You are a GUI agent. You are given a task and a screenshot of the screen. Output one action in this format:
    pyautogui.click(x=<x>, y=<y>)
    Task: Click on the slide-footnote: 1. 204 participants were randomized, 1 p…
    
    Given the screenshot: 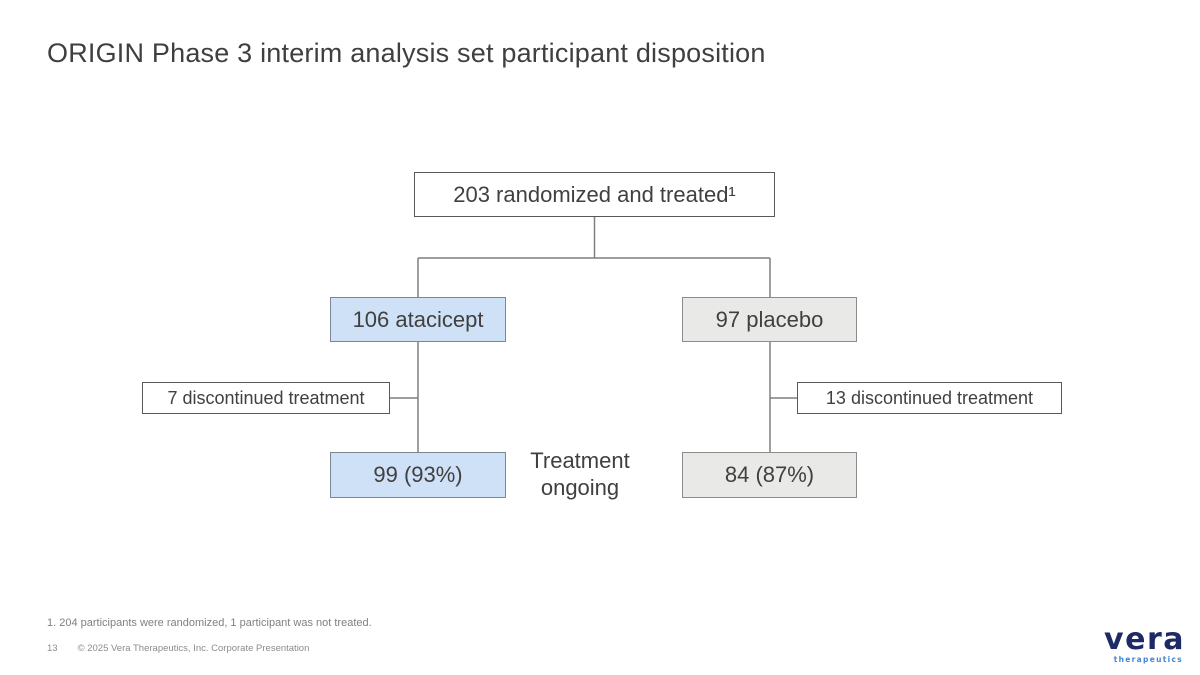 What is the action you would take?
    pyautogui.click(x=209, y=623)
    